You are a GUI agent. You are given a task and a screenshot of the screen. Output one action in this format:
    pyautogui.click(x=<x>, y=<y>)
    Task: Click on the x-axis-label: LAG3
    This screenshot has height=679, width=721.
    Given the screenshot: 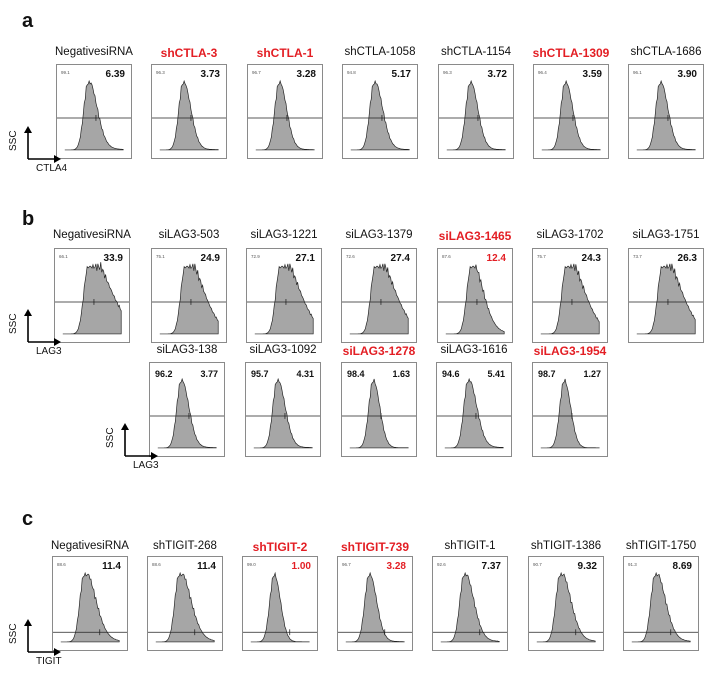 What is the action you would take?
    pyautogui.click(x=49, y=351)
    